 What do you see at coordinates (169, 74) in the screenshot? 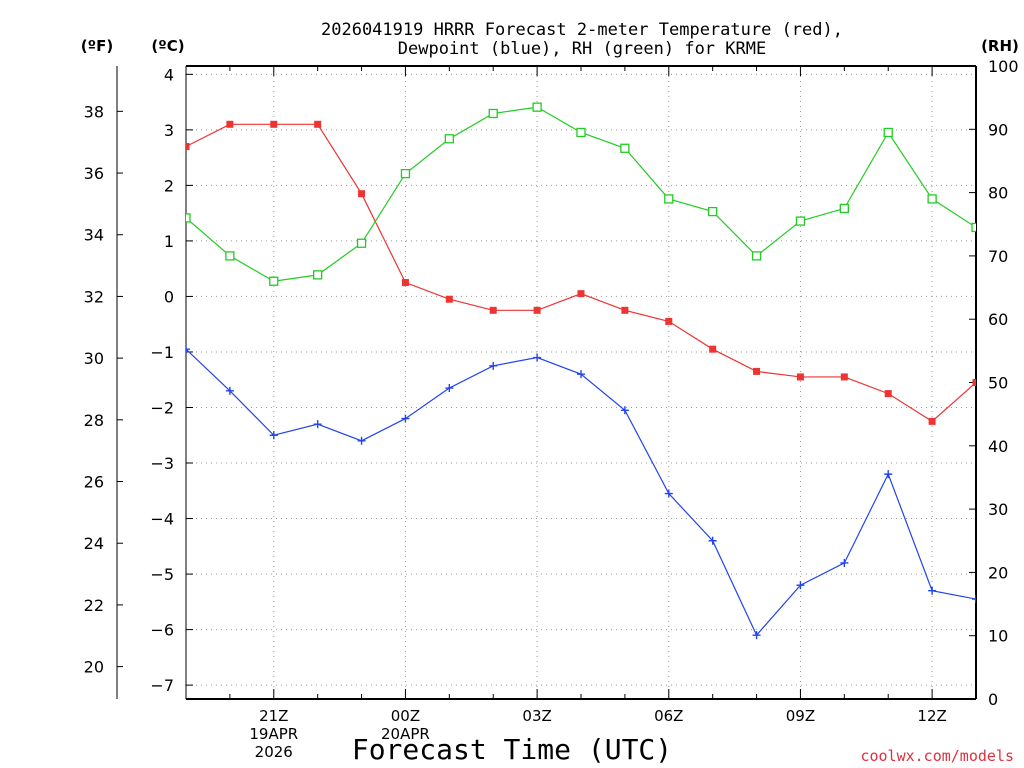
I see `celsius-tick-label: 4` at bounding box center [169, 74].